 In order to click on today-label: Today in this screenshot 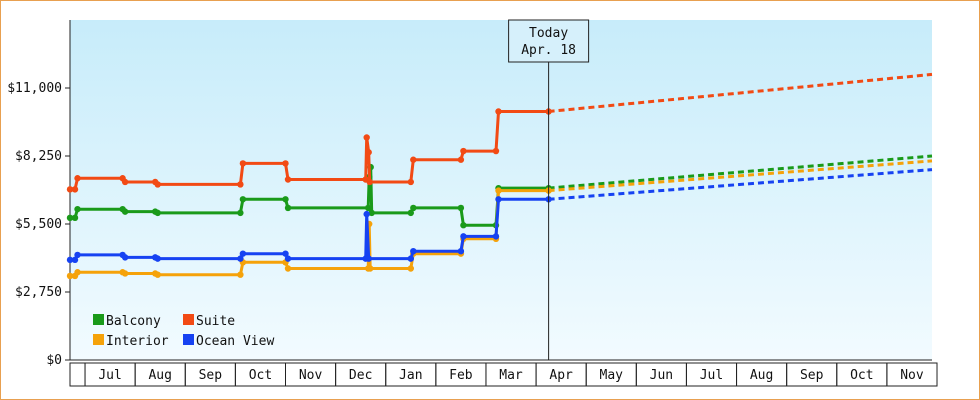, I will do `click(548, 33)`.